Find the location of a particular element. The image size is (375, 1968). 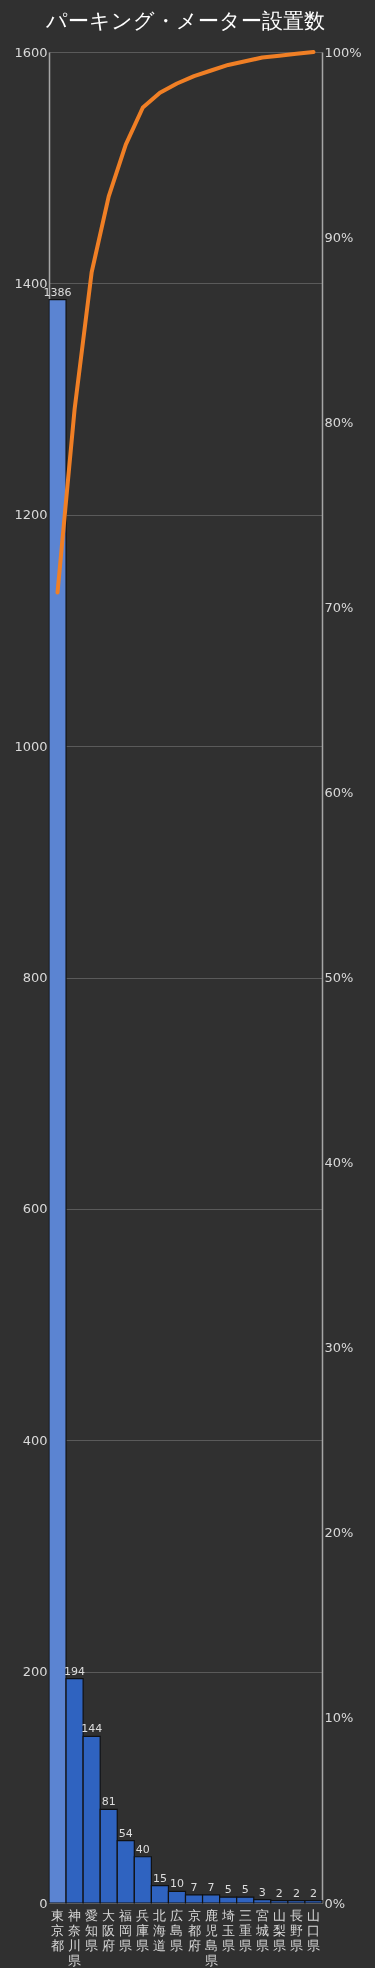

y2-tick-label: 70% is located at coordinates (339, 607).